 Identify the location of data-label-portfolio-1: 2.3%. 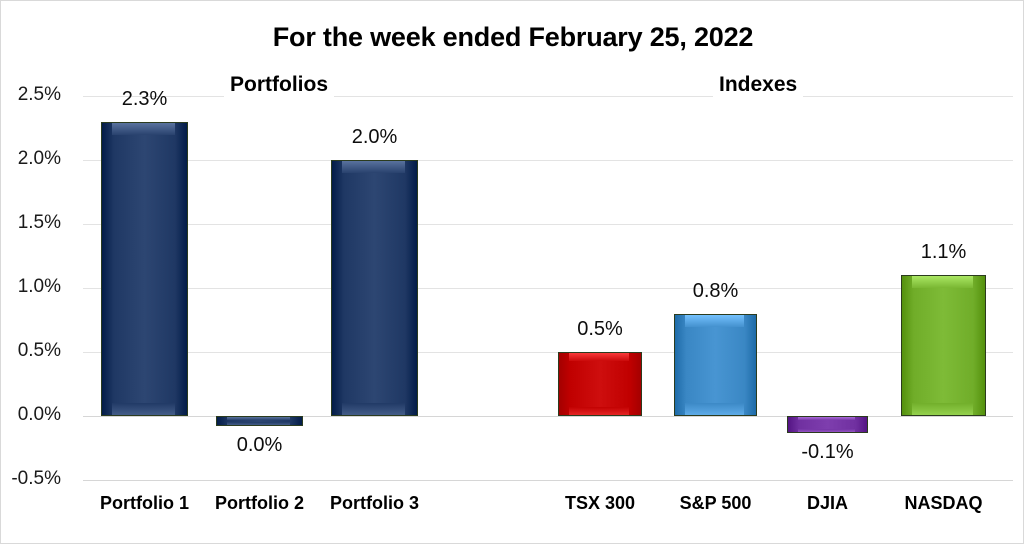
(144, 98).